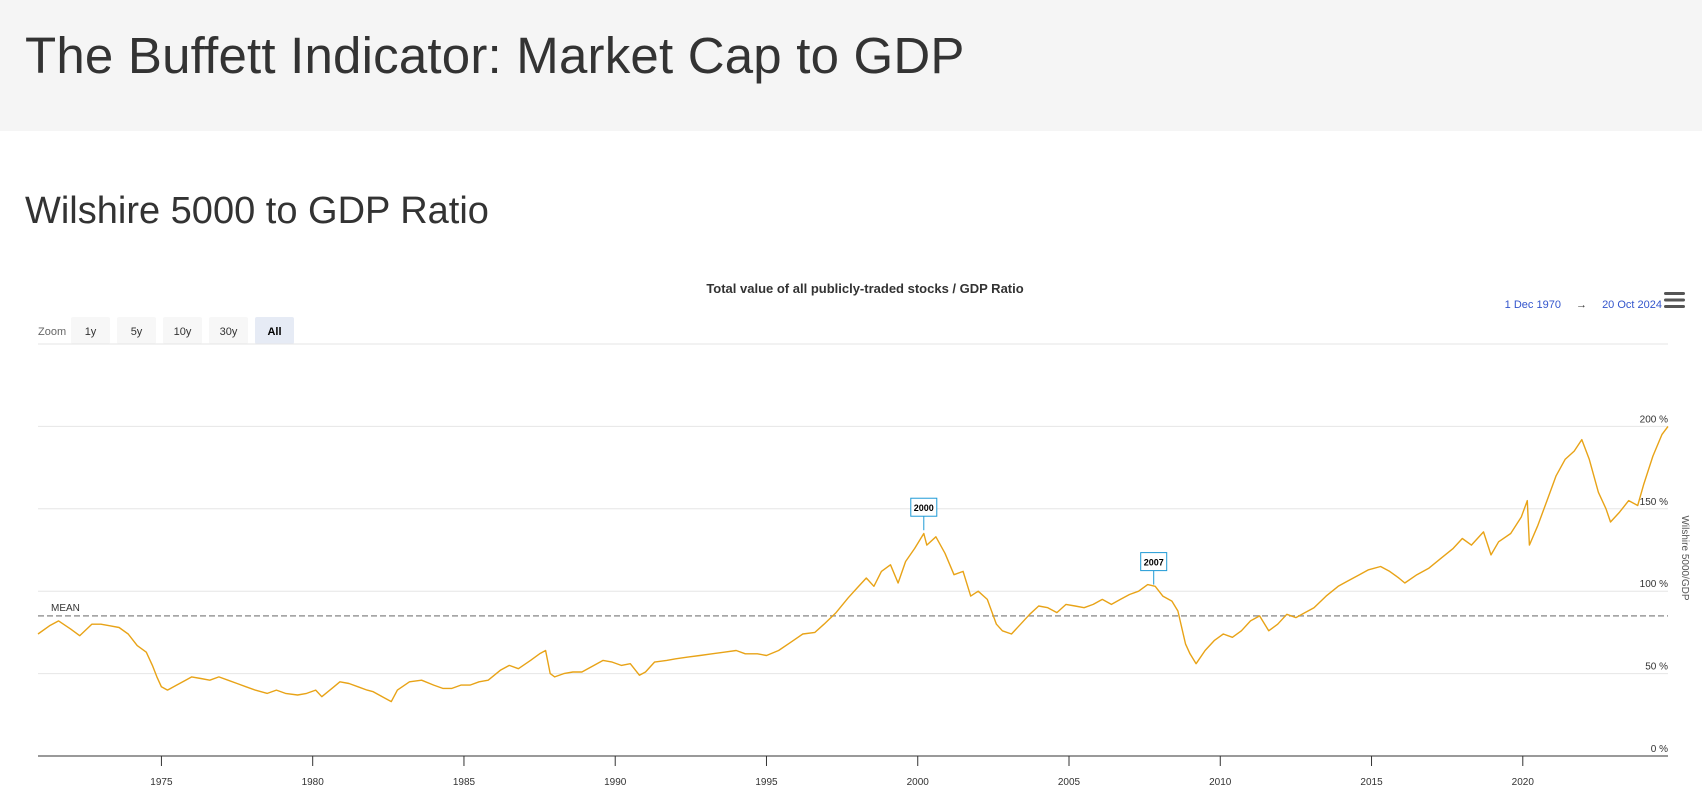 Image resolution: width=1702 pixels, height=811 pixels. I want to click on range-button-all: All, so click(274, 330).